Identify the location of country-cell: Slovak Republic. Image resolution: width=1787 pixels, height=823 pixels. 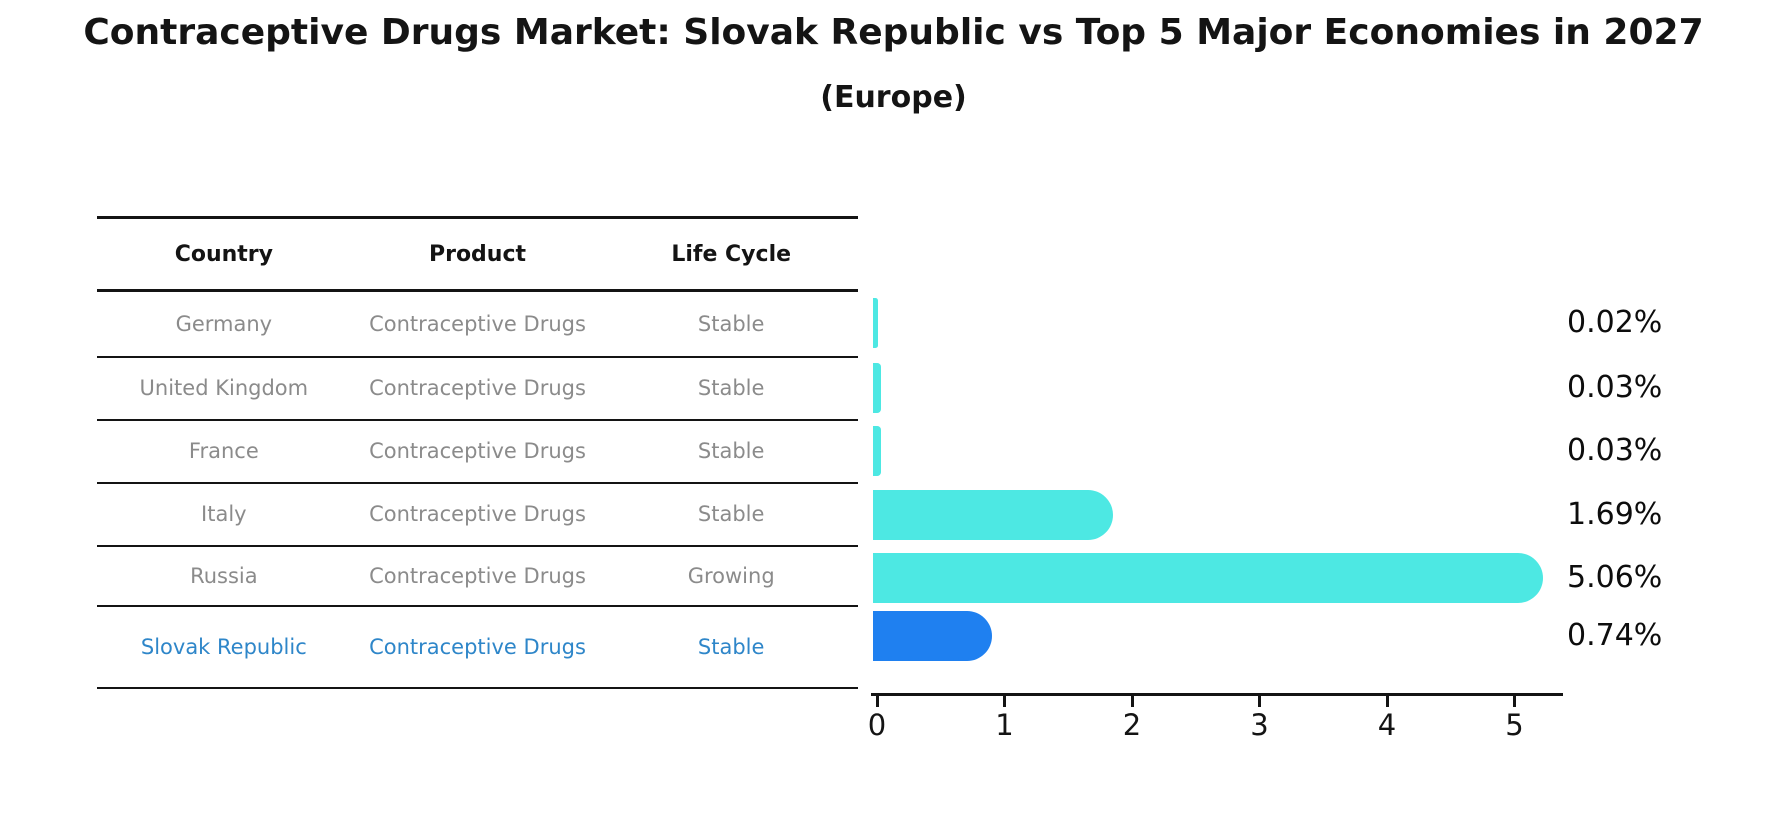
(223, 646).